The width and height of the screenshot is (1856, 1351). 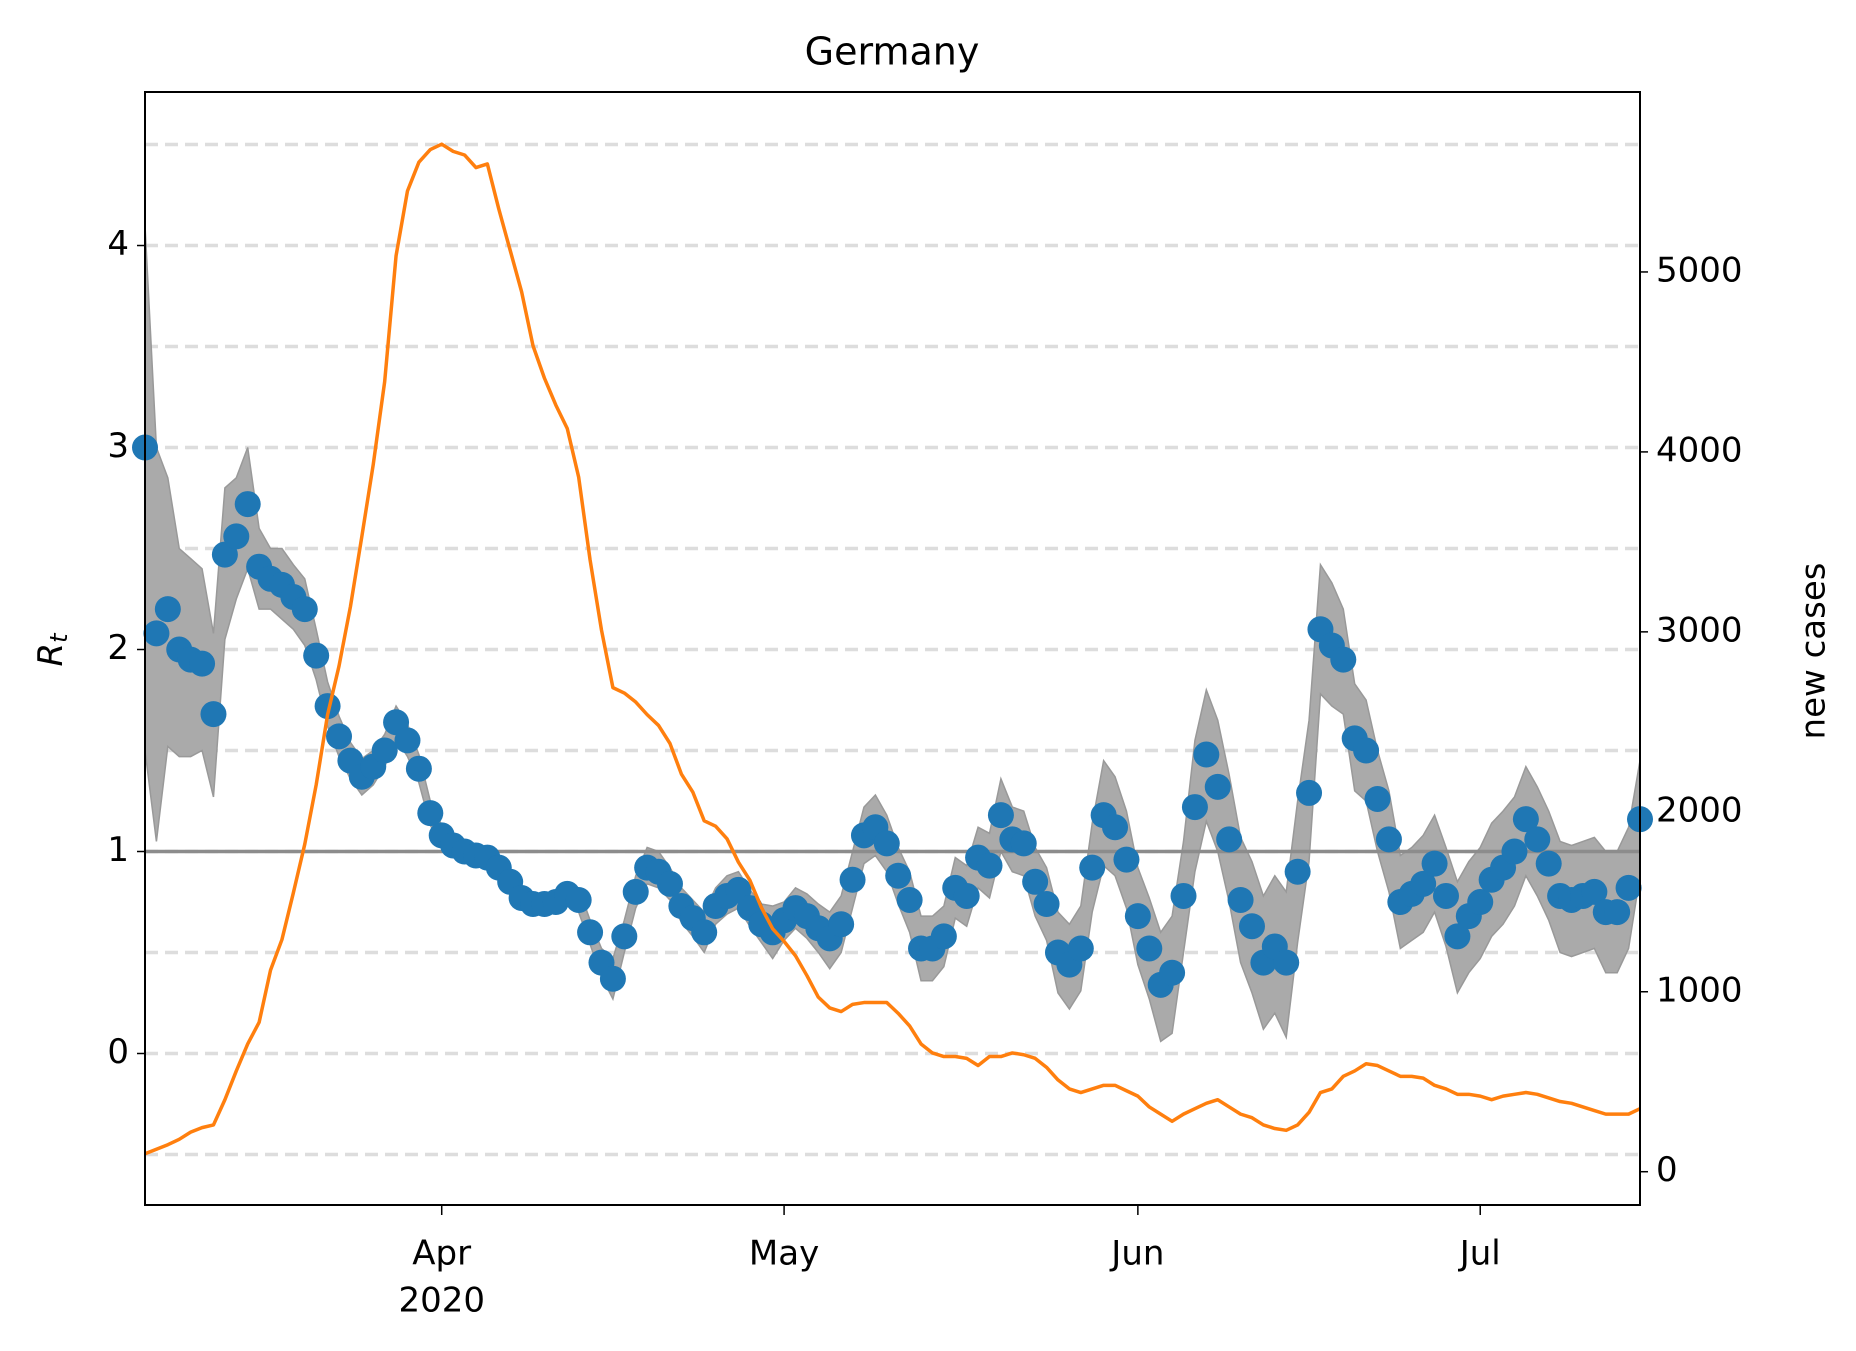 What do you see at coordinates (1699, 990) in the screenshot?
I see `y2-tick-label: 1000` at bounding box center [1699, 990].